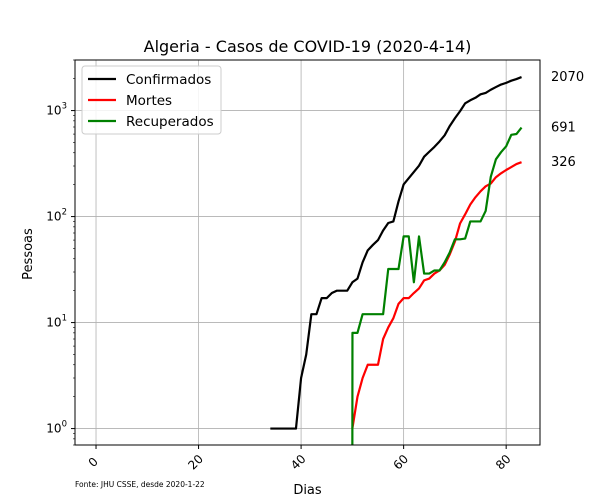 Image resolution: width=600 pixels, height=500 pixels. Describe the element at coordinates (170, 122) in the screenshot. I see `legend-label-recuperados: Recuperados` at that location.